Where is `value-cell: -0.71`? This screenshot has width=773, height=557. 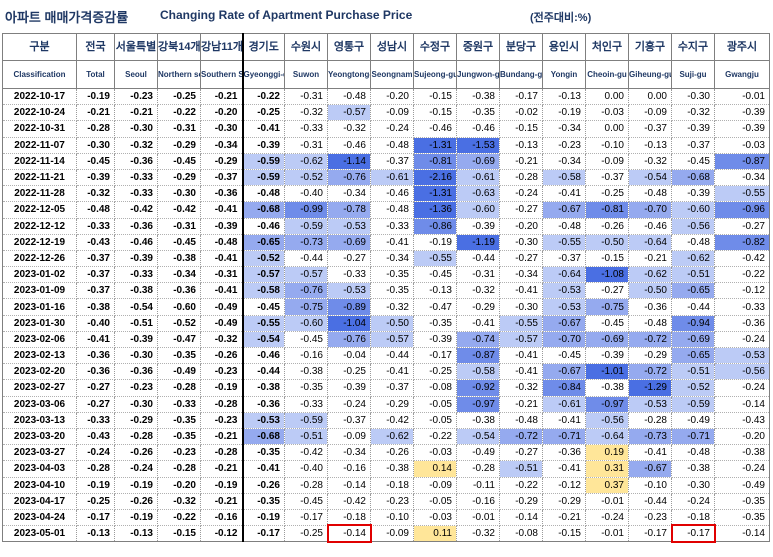
value-cell: -0.71 is located at coordinates (693, 437).